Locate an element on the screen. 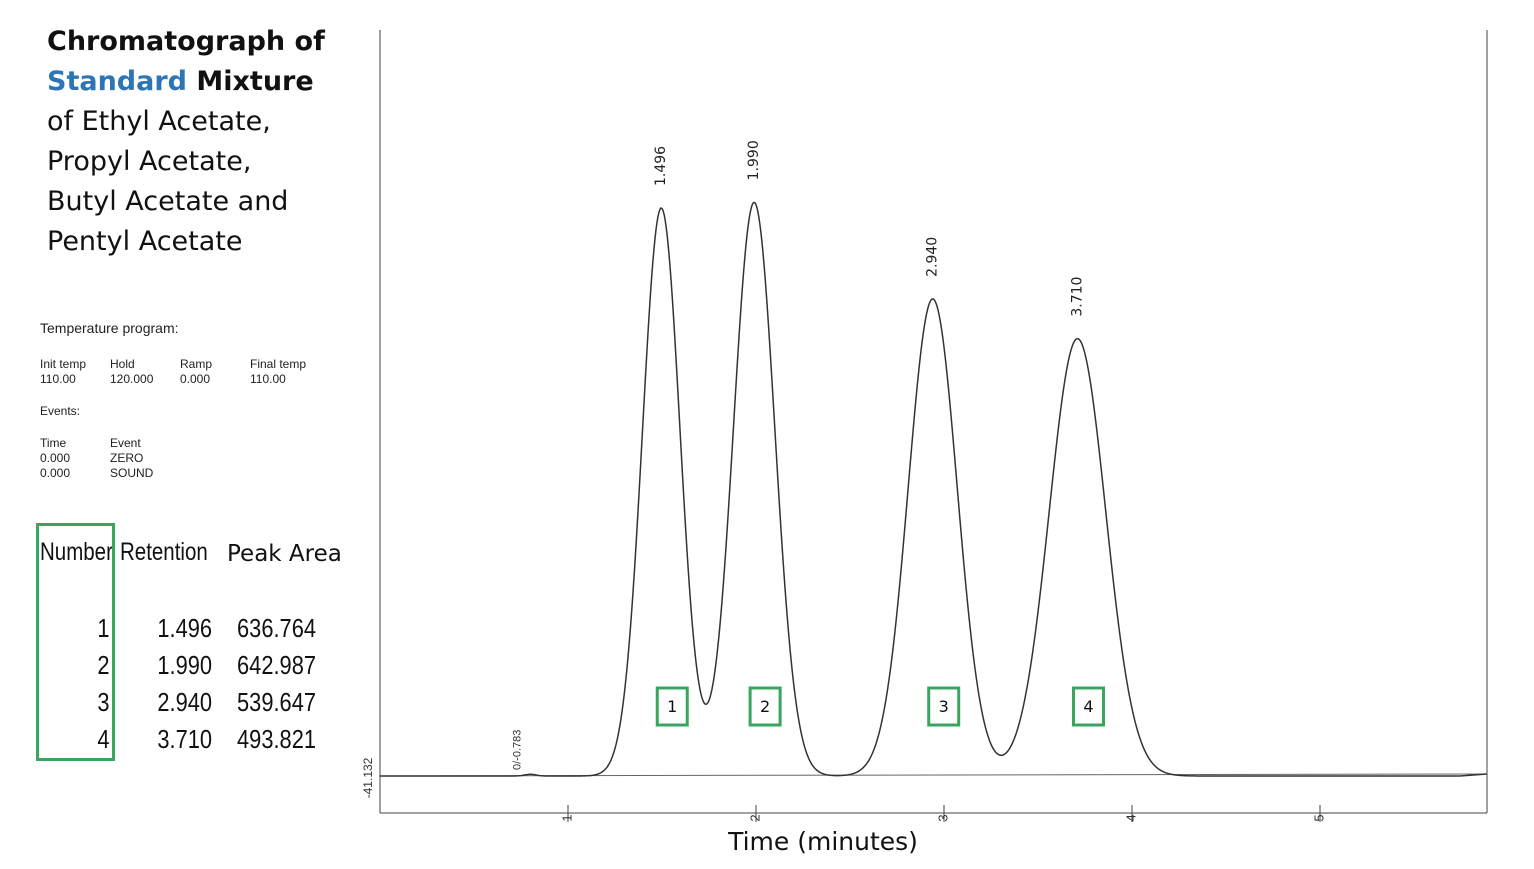  title-line-1: Chromatograph of is located at coordinates (186, 41).